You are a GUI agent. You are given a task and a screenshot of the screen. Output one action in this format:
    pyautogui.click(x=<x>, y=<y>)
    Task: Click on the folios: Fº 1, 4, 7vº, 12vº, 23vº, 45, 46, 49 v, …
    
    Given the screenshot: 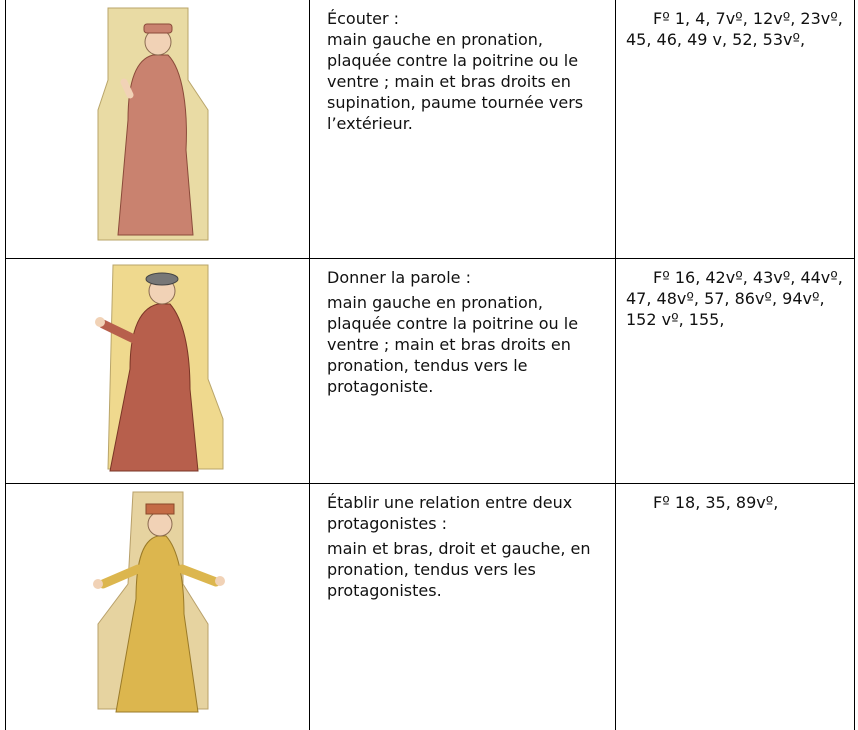 What is the action you would take?
    pyautogui.click(x=734, y=29)
    